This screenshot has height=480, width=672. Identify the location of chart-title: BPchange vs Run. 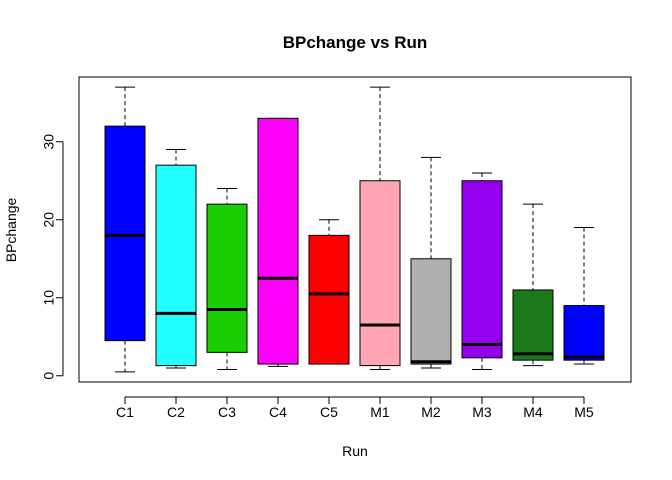
(355, 42).